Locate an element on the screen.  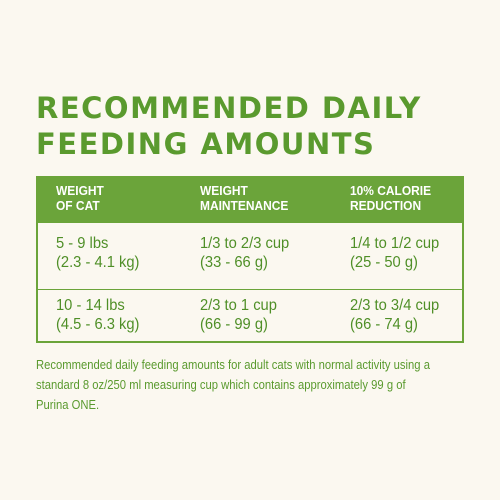
title-line-2: FEEDING AMOUNTS is located at coordinates (206, 144).